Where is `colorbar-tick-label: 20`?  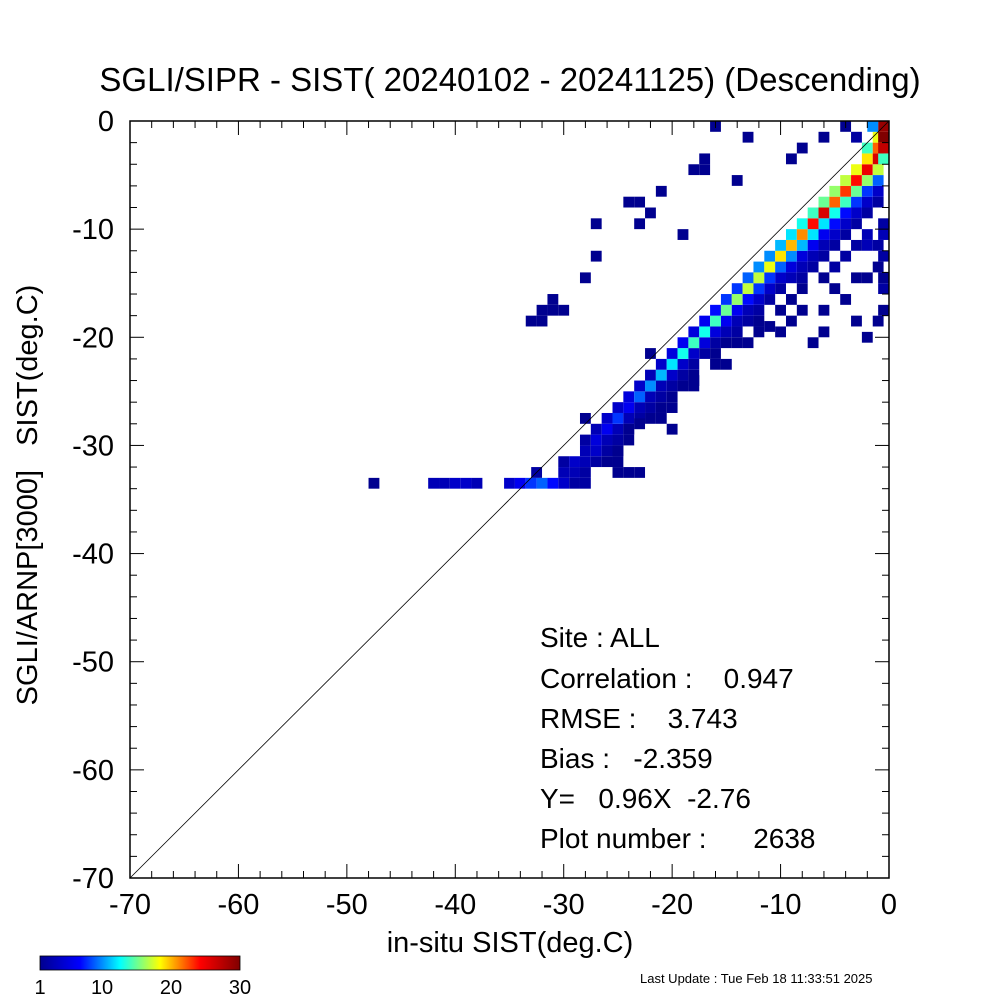
colorbar-tick-label: 20 is located at coordinates (171, 988).